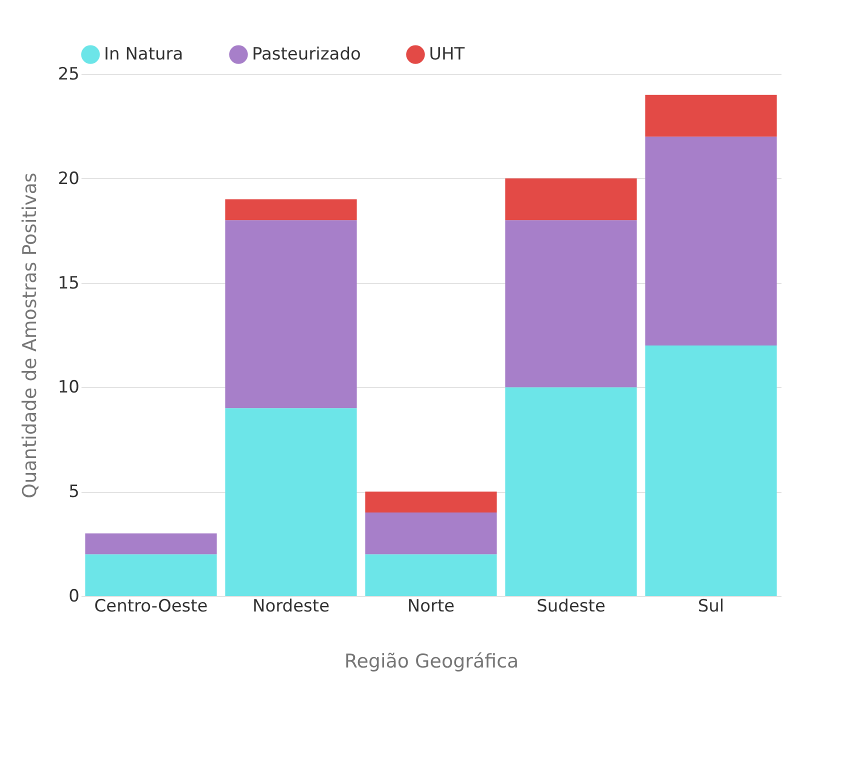  Describe the element at coordinates (74, 492) in the screenshot. I see `y-tick-label: 5` at that location.